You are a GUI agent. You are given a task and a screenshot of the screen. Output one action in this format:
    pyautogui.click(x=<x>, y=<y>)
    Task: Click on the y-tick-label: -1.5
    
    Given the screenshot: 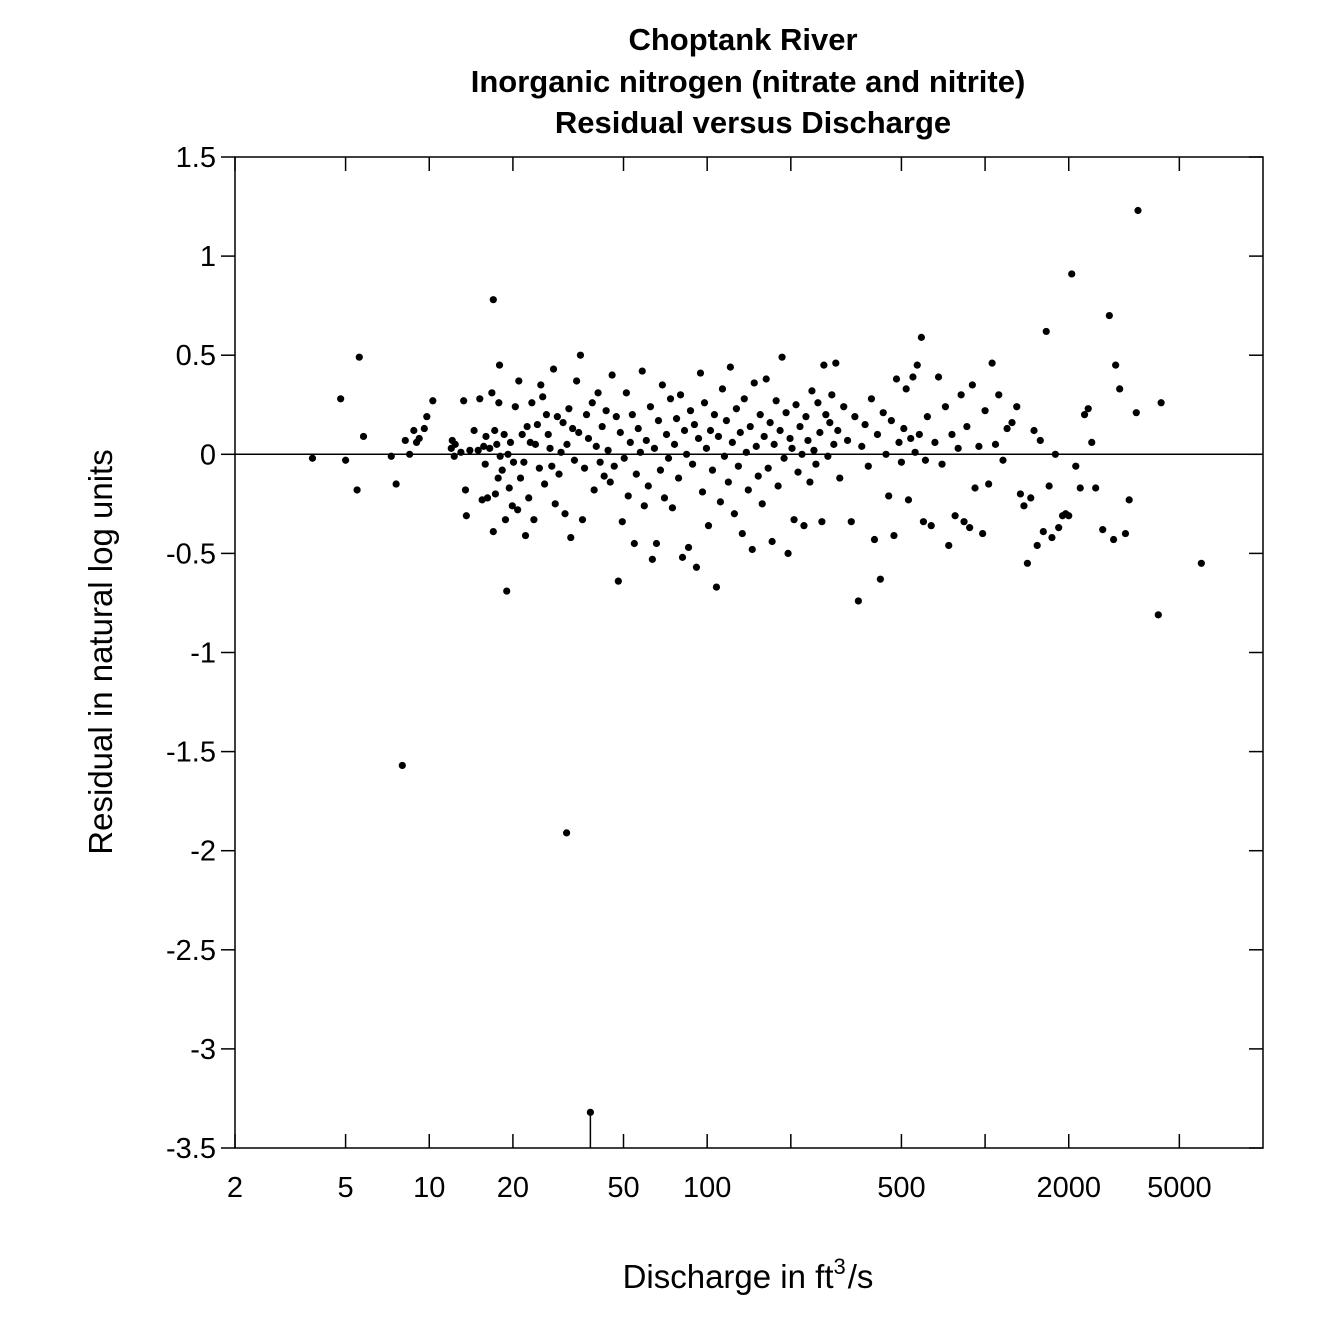 What is the action you would take?
    pyautogui.click(x=191, y=753)
    